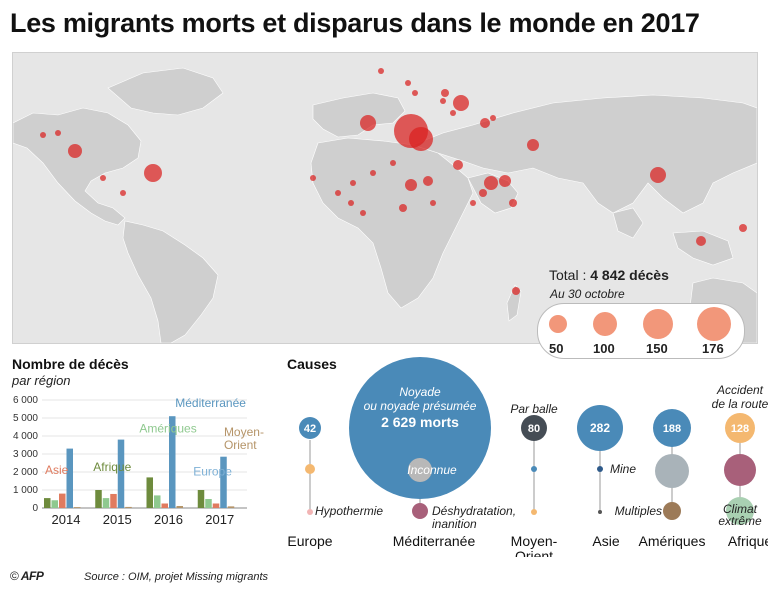 This screenshot has height=593, width=768. Describe the element at coordinates (157, 501) in the screenshot. I see `bar-amriques-2016` at that location.